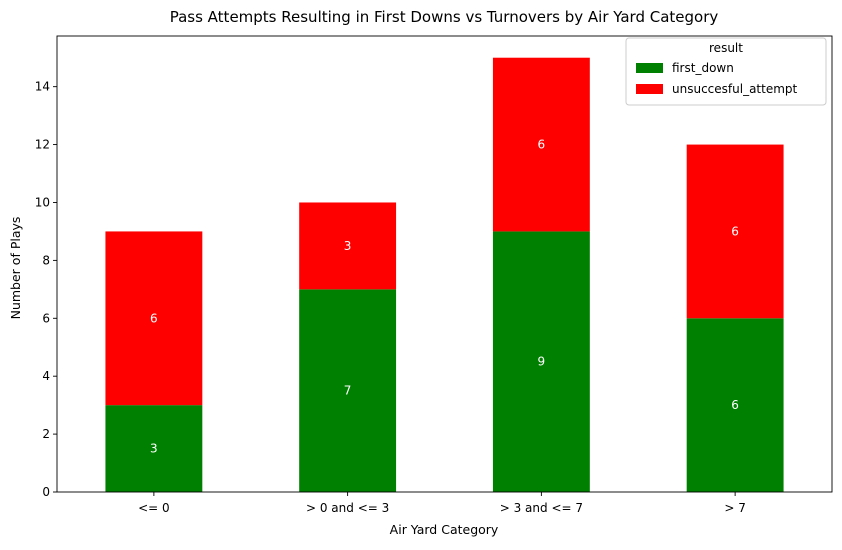 The height and width of the screenshot is (550, 842). I want to click on data-label-unsuccesful_attempt-3: 6, so click(542, 145).